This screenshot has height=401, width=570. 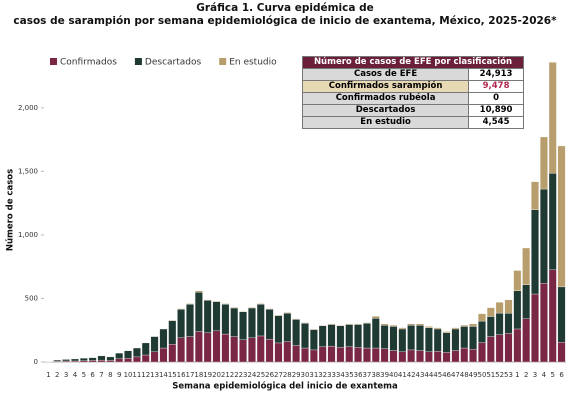 What do you see at coordinates (428, 375) in the screenshot?
I see `x-tick-label: 44` at bounding box center [428, 375].